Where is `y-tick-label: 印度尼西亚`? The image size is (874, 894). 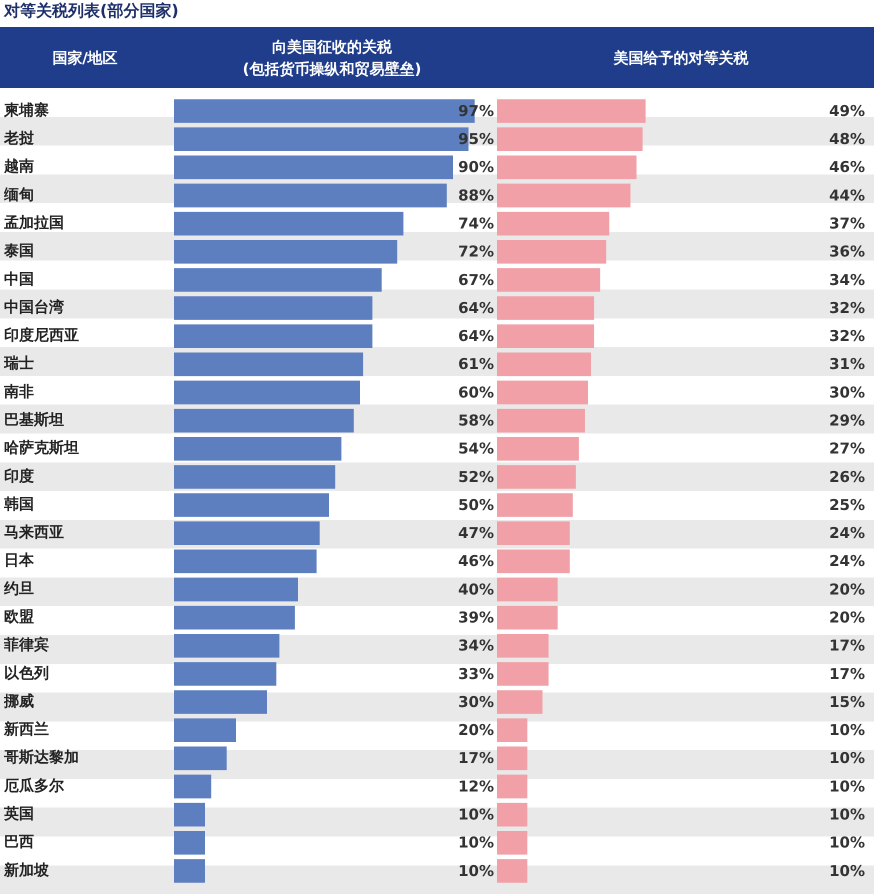
y-tick-label: 印度尼西亚 is located at coordinates (41, 335).